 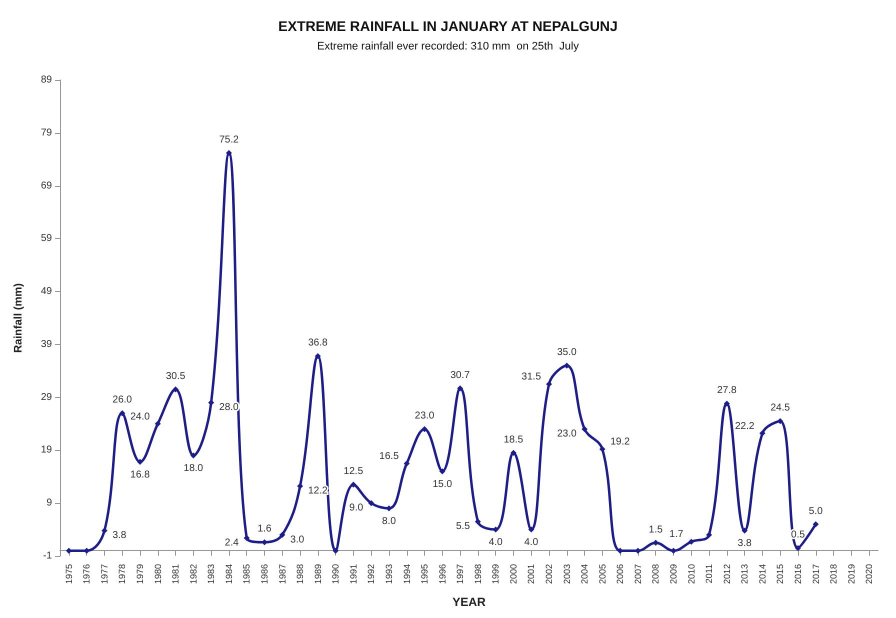 What do you see at coordinates (477, 574) in the screenshot?
I see `x-tick-label: 1998` at bounding box center [477, 574].